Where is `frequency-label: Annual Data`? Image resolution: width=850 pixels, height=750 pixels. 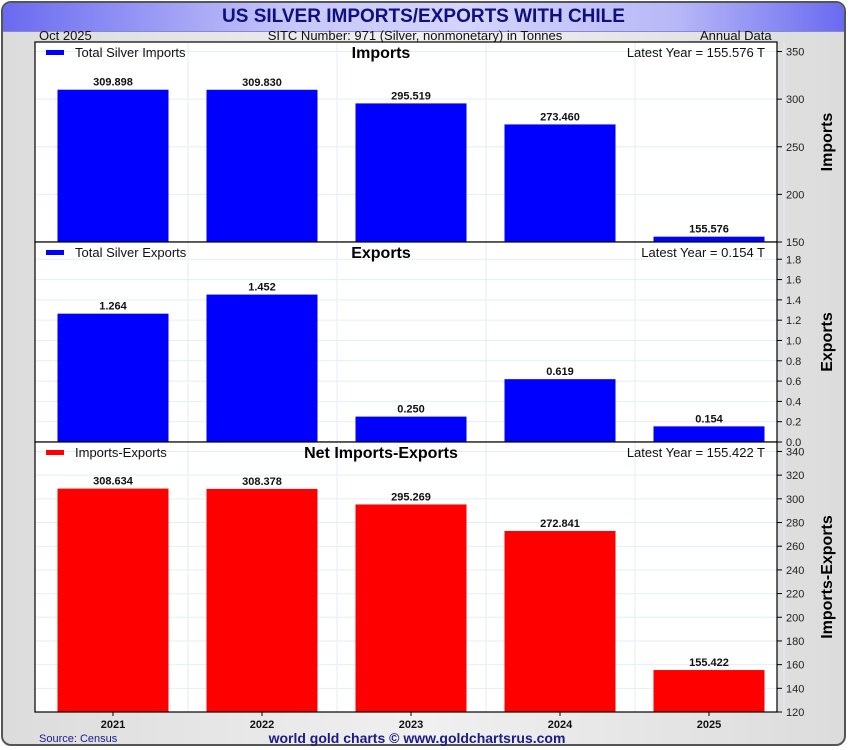 frequency-label: Annual Data is located at coordinates (736, 35).